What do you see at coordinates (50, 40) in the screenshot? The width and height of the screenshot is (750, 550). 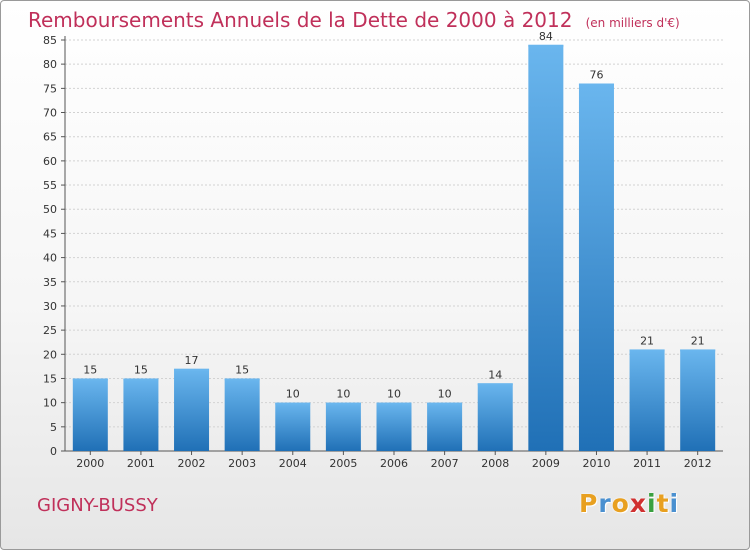 I see `y-tick-label: 85` at bounding box center [50, 40].